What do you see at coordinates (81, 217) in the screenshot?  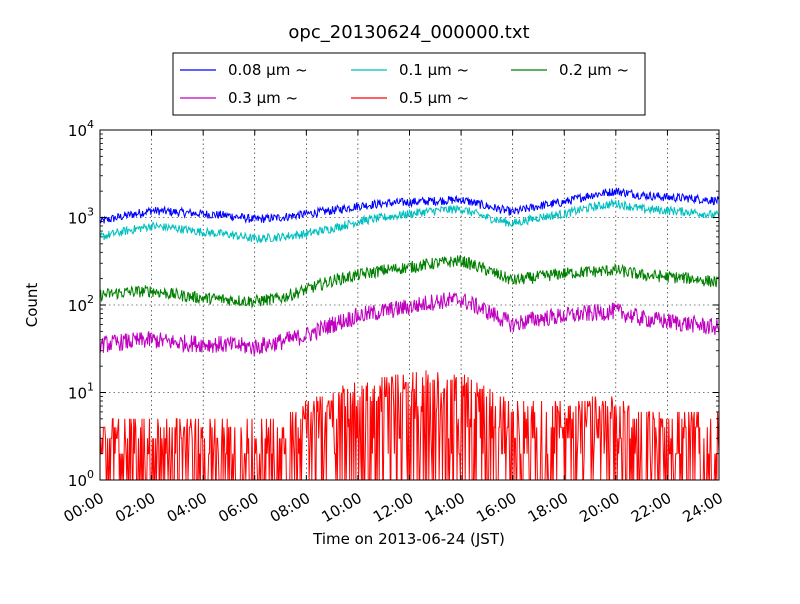 I see `y-tick-label: 10³` at bounding box center [81, 217].